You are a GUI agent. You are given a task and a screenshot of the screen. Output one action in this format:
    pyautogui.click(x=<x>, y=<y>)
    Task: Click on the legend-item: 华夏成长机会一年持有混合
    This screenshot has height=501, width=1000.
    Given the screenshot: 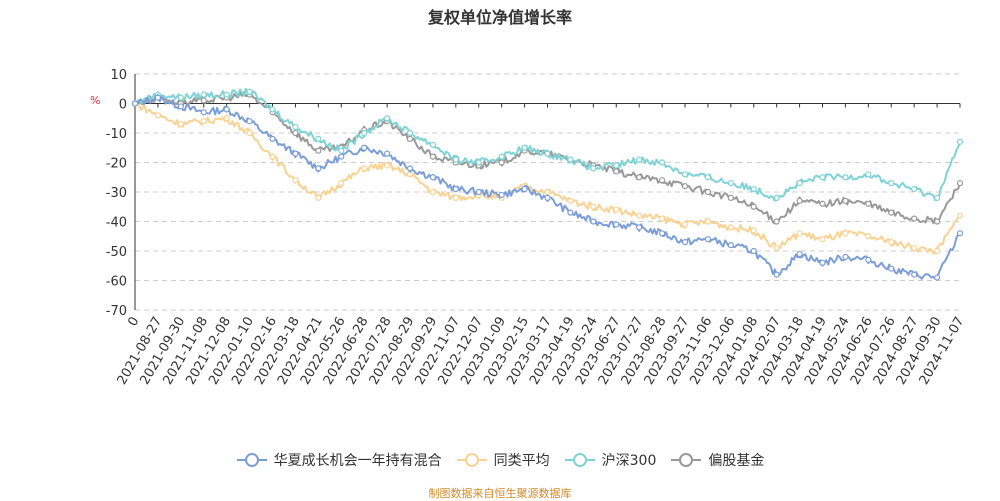 What is the action you would take?
    pyautogui.click(x=339, y=460)
    